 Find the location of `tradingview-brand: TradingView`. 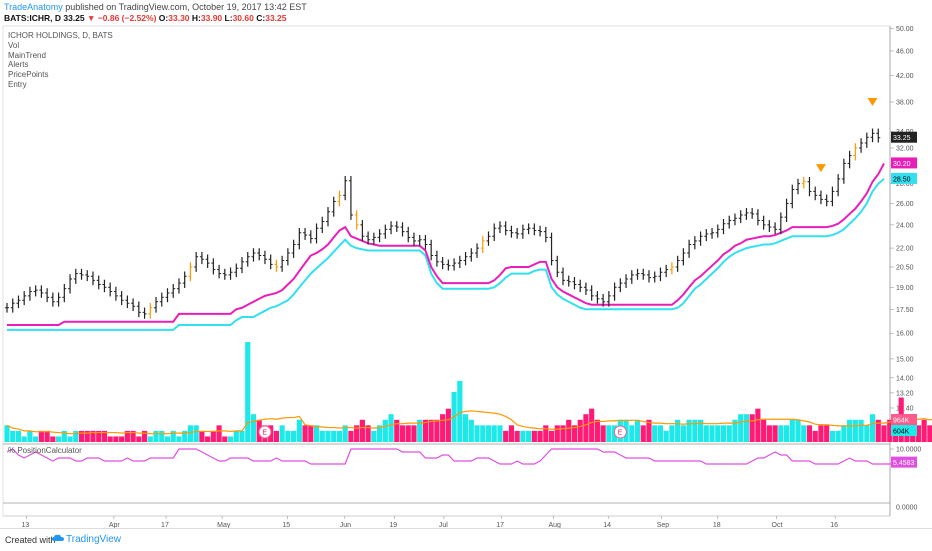

tradingview-brand: TradingView is located at coordinates (94, 539).